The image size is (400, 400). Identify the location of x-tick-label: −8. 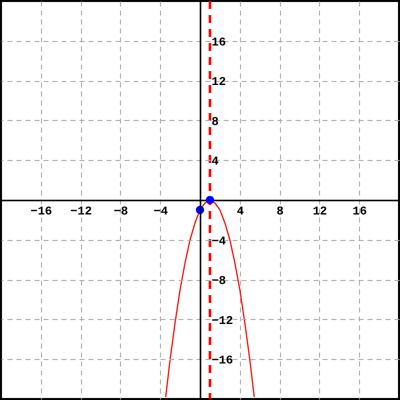
(121, 211).